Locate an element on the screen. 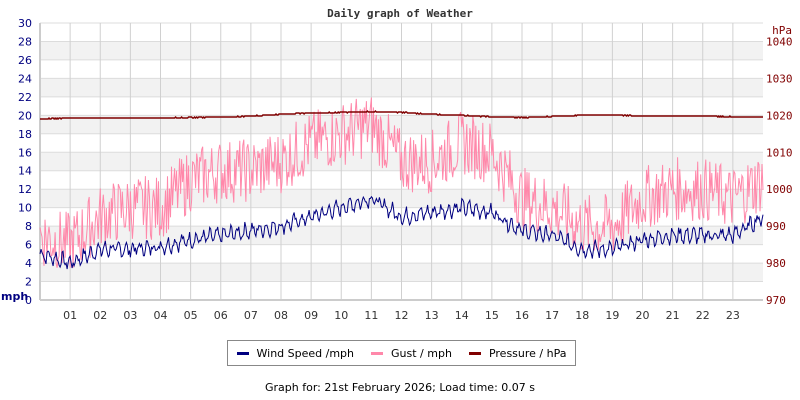 This screenshot has height=400, width=800. svg-text: 26 is located at coordinates (25, 60).